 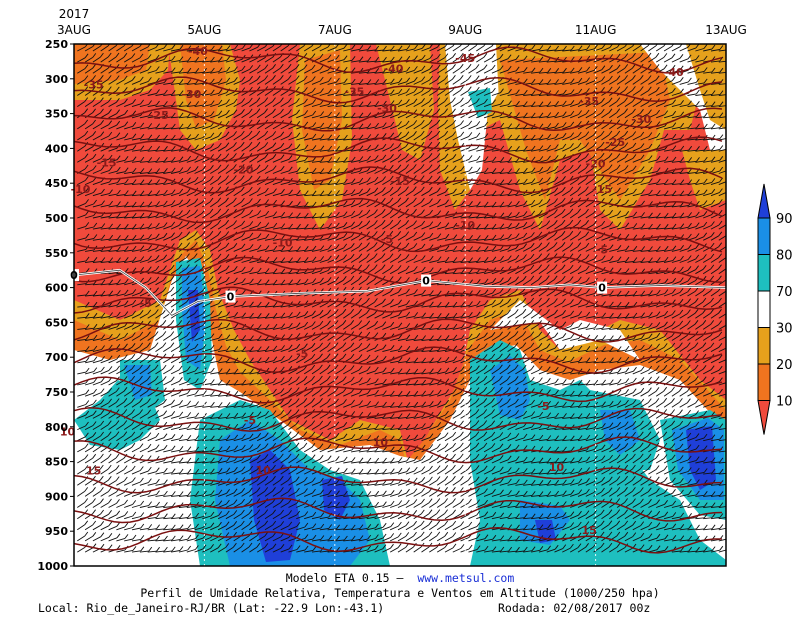 What do you see at coordinates (138, 382) in the screenshot?
I see `humidity-region-mblue` at bounding box center [138, 382].